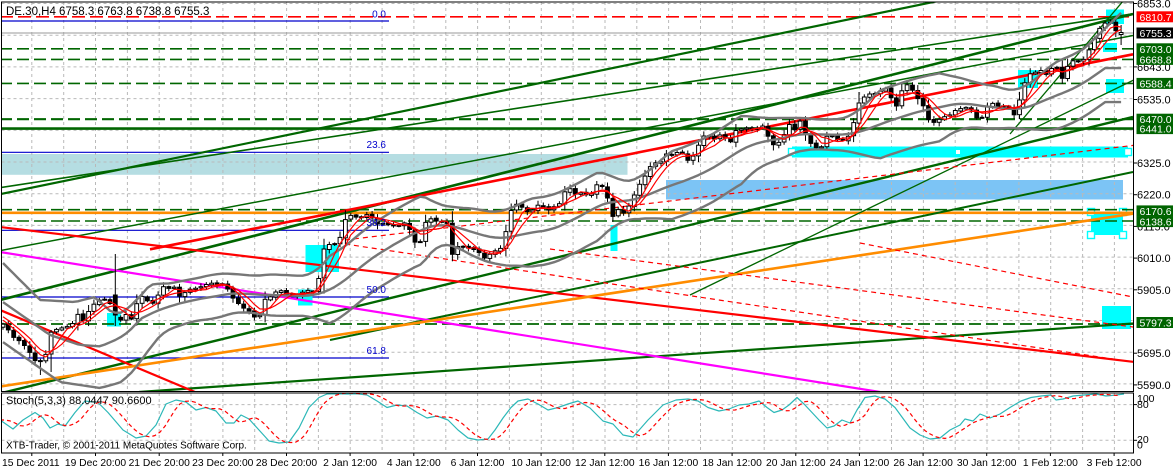 The width and height of the screenshot is (1173, 476). What do you see at coordinates (987, 463) in the screenshot?
I see `svg-text: 30 Jan 12:00` at bounding box center [987, 463].